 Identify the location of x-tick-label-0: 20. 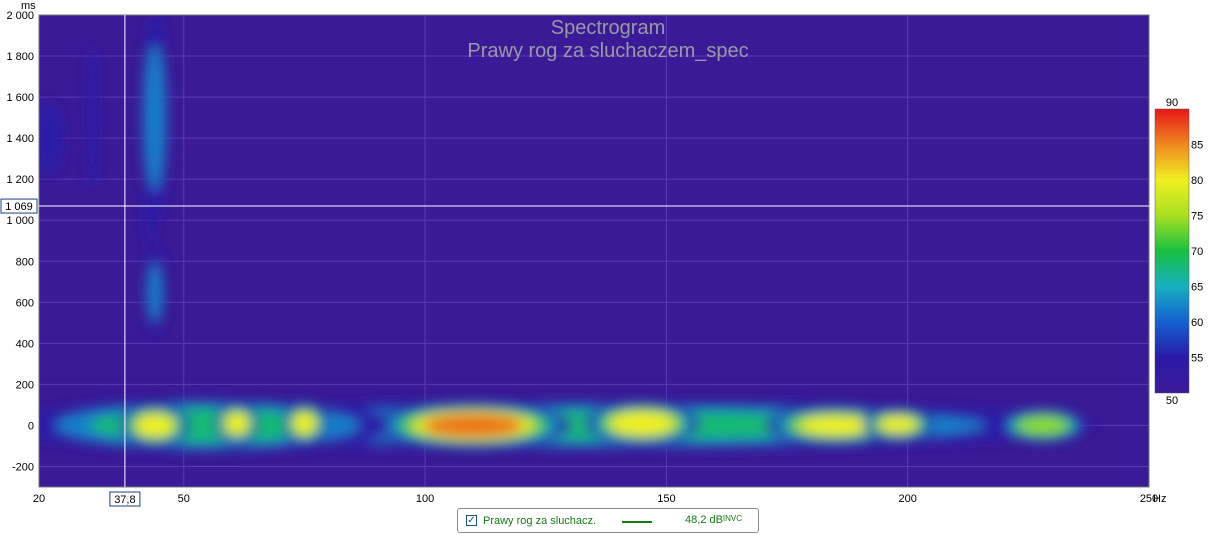
(39, 499).